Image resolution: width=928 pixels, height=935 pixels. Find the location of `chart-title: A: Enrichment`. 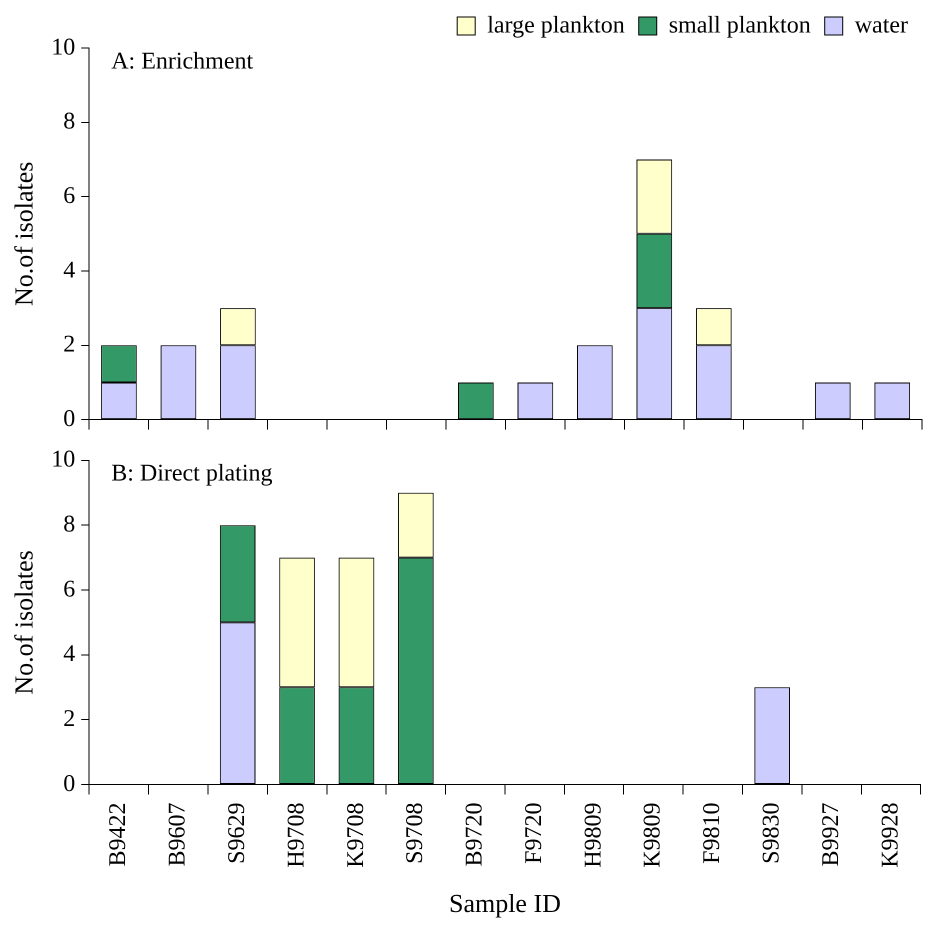

chart-title: A: Enrichment is located at coordinates (182, 61).